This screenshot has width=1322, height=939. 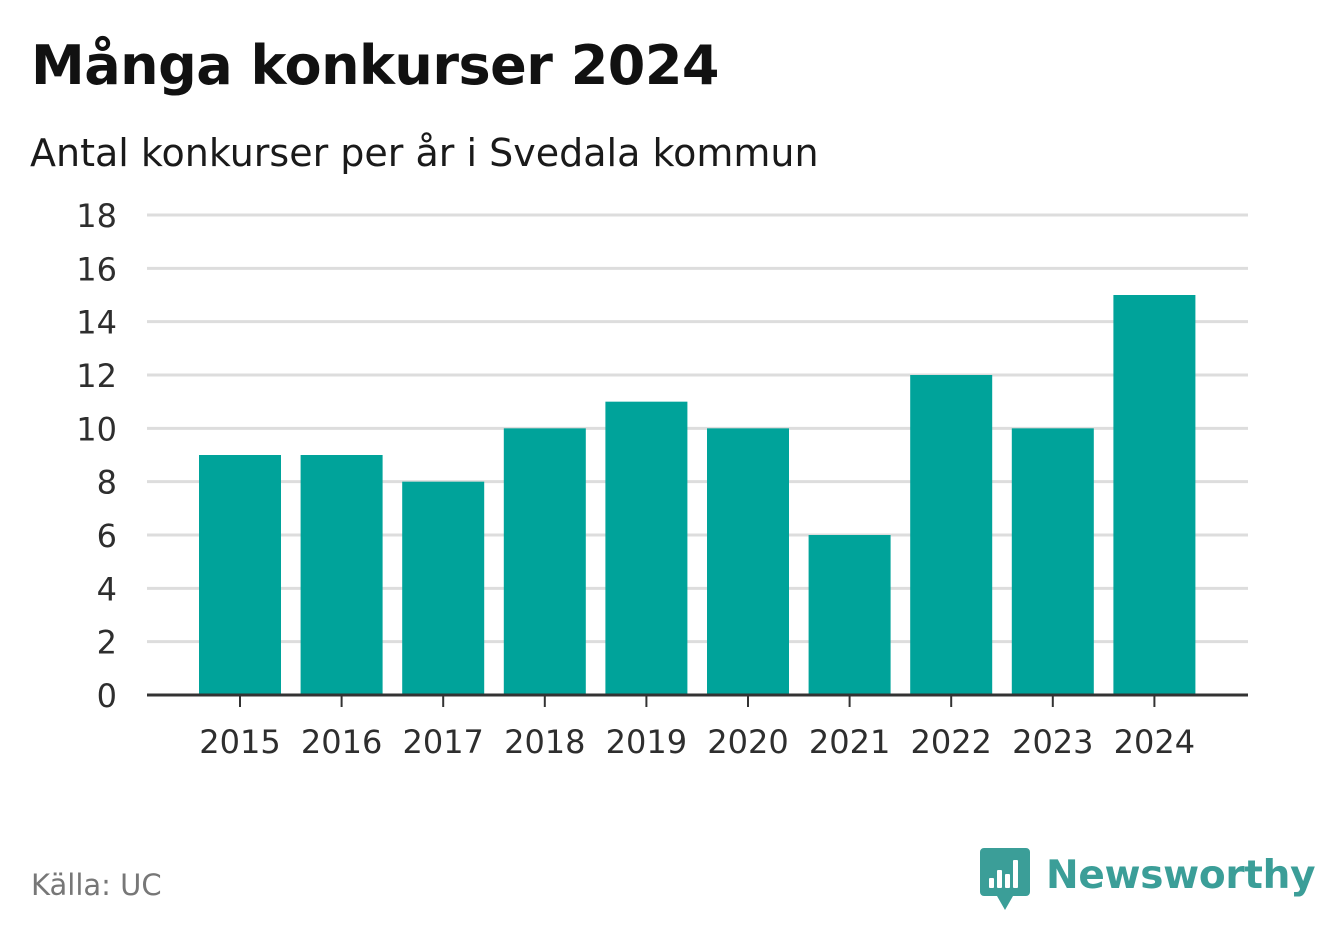 I want to click on y-tick-label: 6, so click(x=107, y=536).